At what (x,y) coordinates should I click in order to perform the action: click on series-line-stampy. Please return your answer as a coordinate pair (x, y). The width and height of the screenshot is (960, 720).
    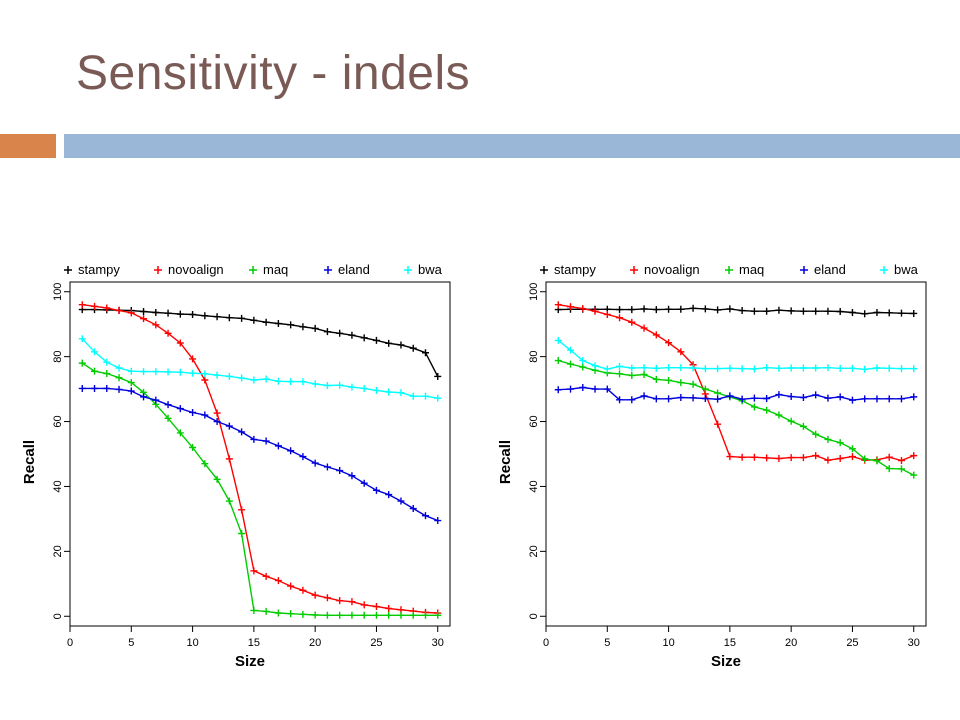
    Looking at the image, I should click on (260, 342).